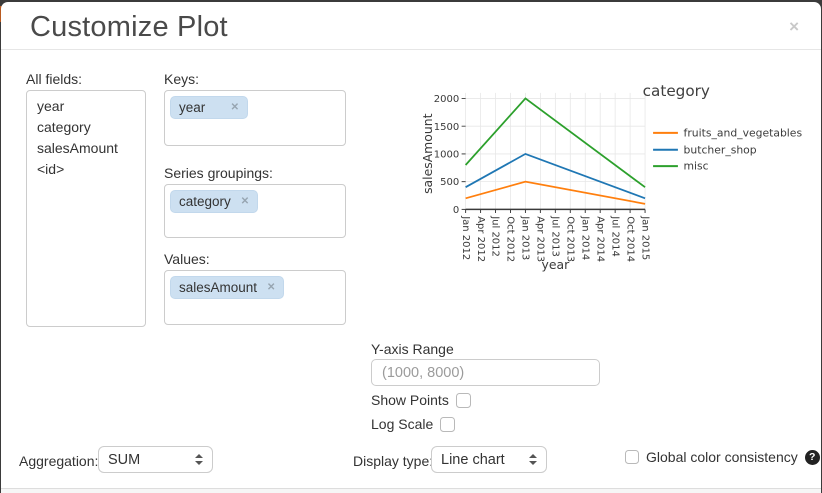  I want to click on log-scale-label: Log Scale, so click(402, 424).